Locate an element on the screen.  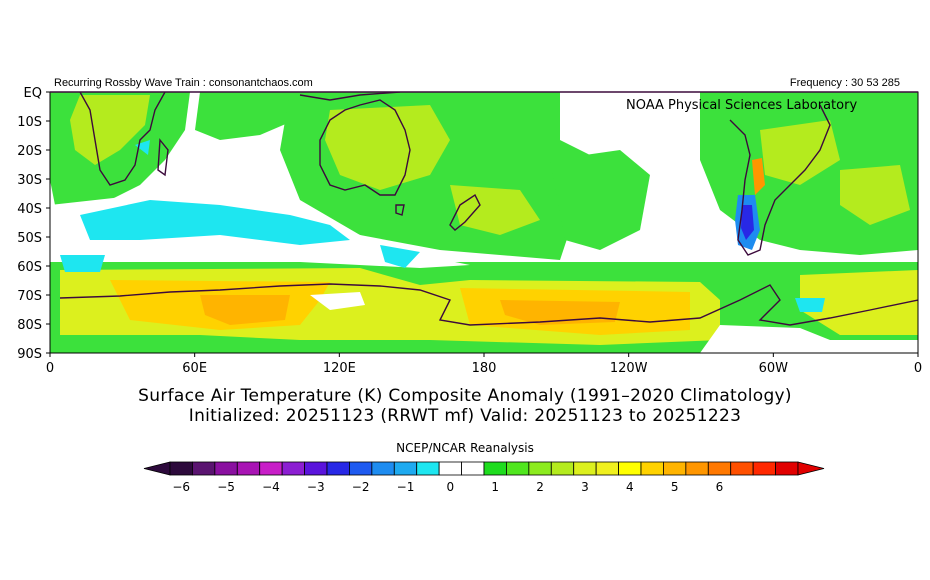
coastline-madagascar is located at coordinates (163, 157).